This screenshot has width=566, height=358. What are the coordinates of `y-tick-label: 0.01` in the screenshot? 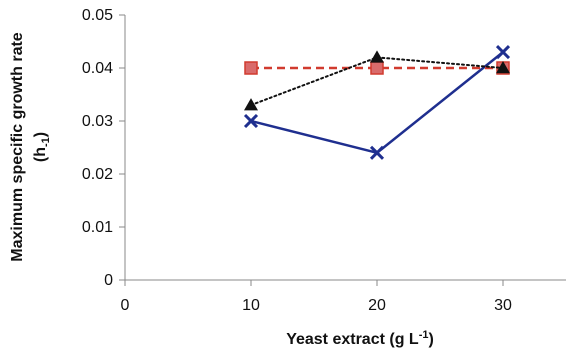 It's located at (97, 227).